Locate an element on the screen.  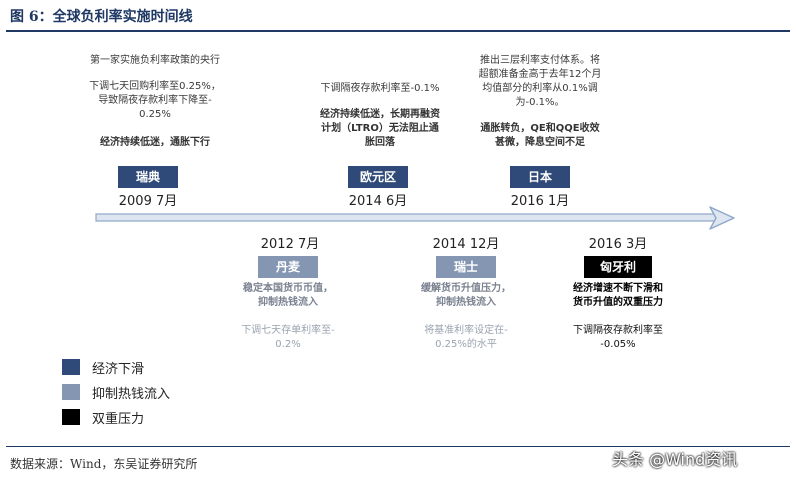
source-note: 数据来源：Wind，东吴证券研究所 is located at coordinates (104, 464).